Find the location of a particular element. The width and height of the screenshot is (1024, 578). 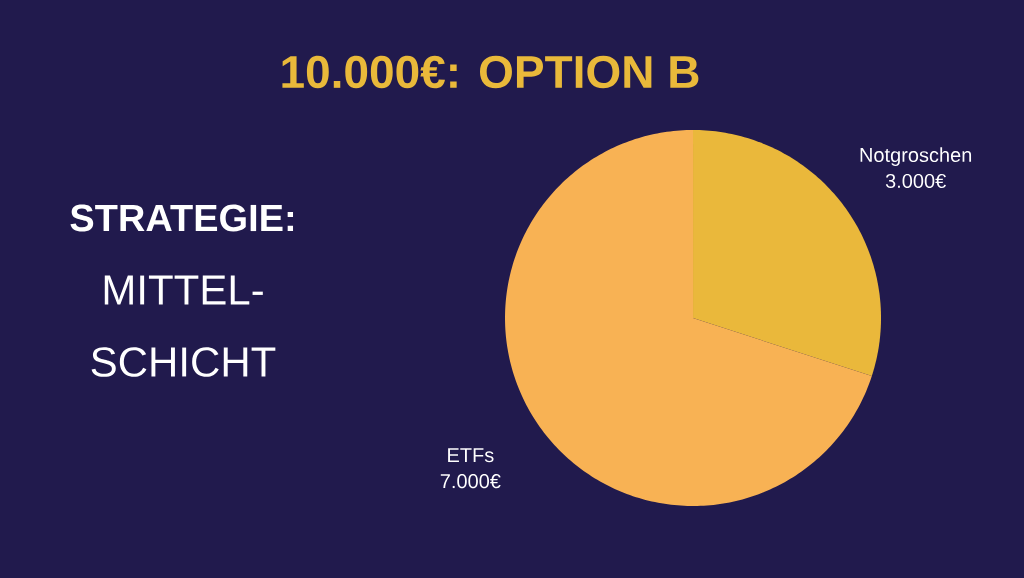

slice-label: Notgroschen is located at coordinates (916, 157).